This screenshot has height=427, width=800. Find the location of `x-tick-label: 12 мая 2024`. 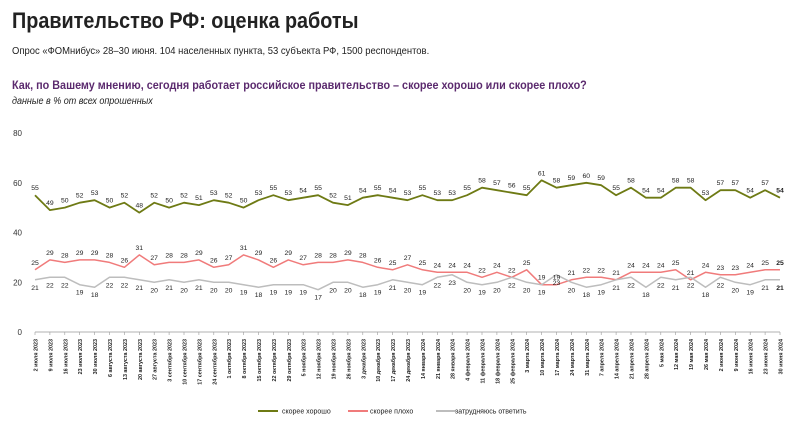

x-tick-label: 12 мая 2024 is located at coordinates (677, 354).